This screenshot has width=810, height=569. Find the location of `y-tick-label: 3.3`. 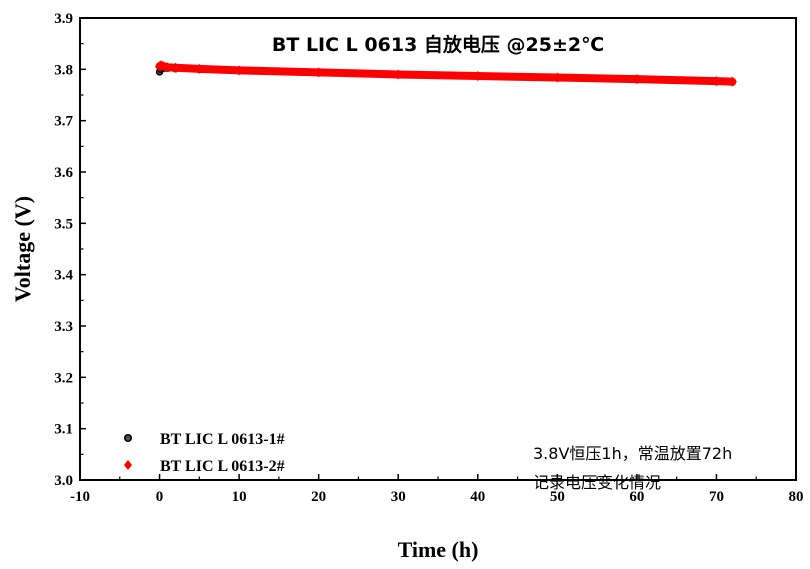

y-tick-label: 3.3 is located at coordinates (63, 327).